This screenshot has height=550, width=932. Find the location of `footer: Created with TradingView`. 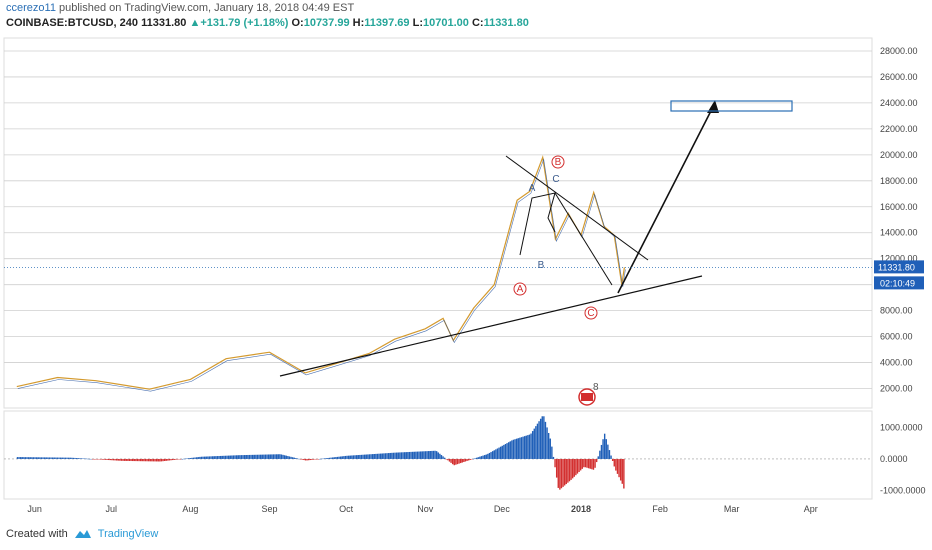

footer: Created with TradingView is located at coordinates (82, 534).